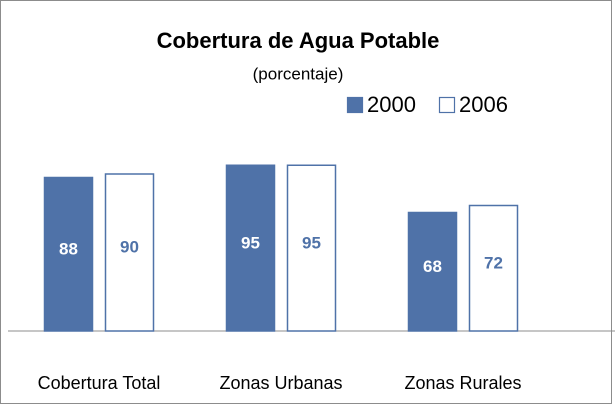 This screenshot has width=615, height=406. I want to click on legend-label: 2006, so click(483, 104).